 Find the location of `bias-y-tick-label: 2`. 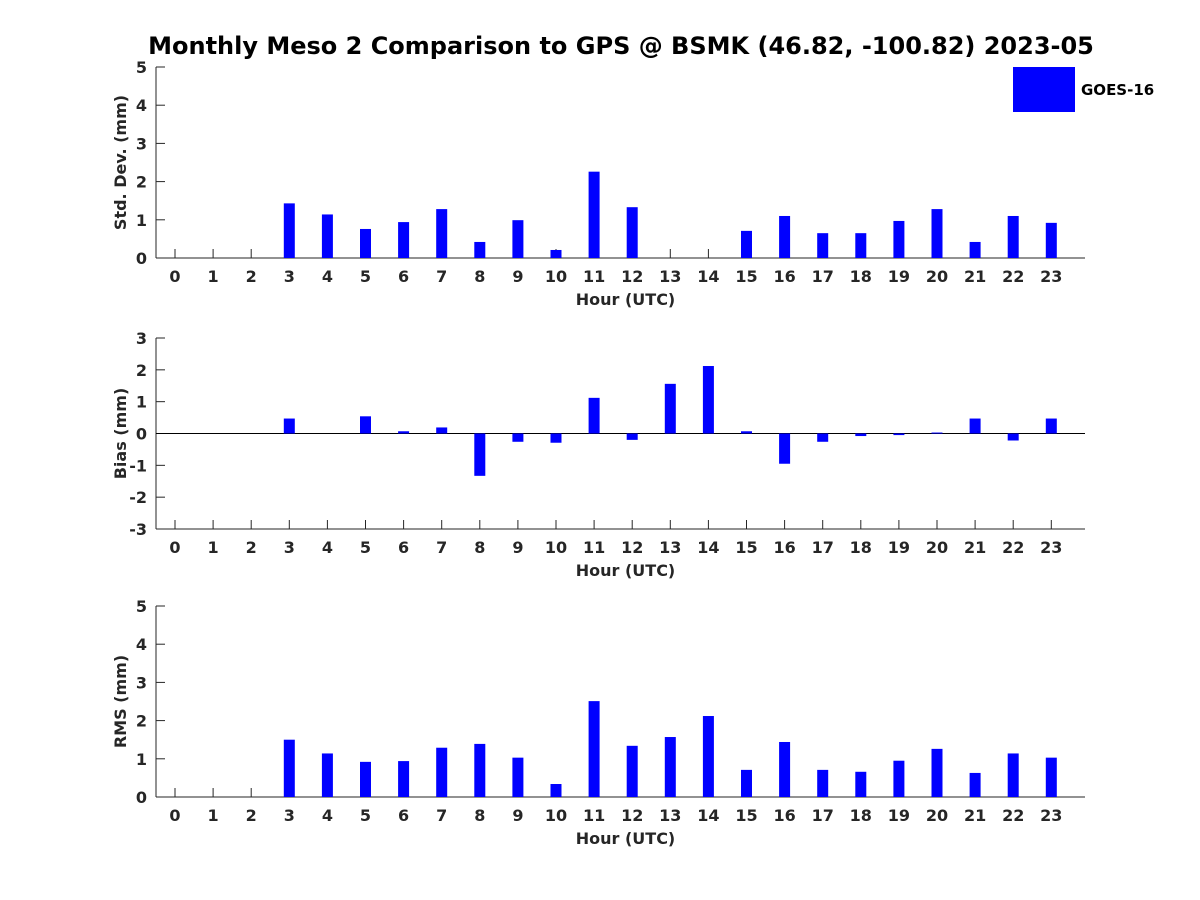

bias-y-tick-label: 2 is located at coordinates (141, 370).